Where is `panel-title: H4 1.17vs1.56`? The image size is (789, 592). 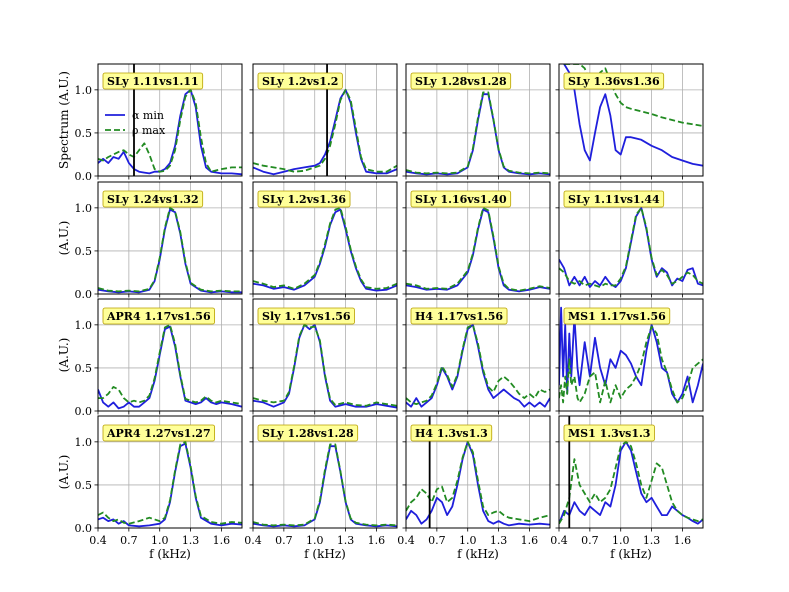 panel-title: H4 1.17vs1.56 is located at coordinates (459, 316).